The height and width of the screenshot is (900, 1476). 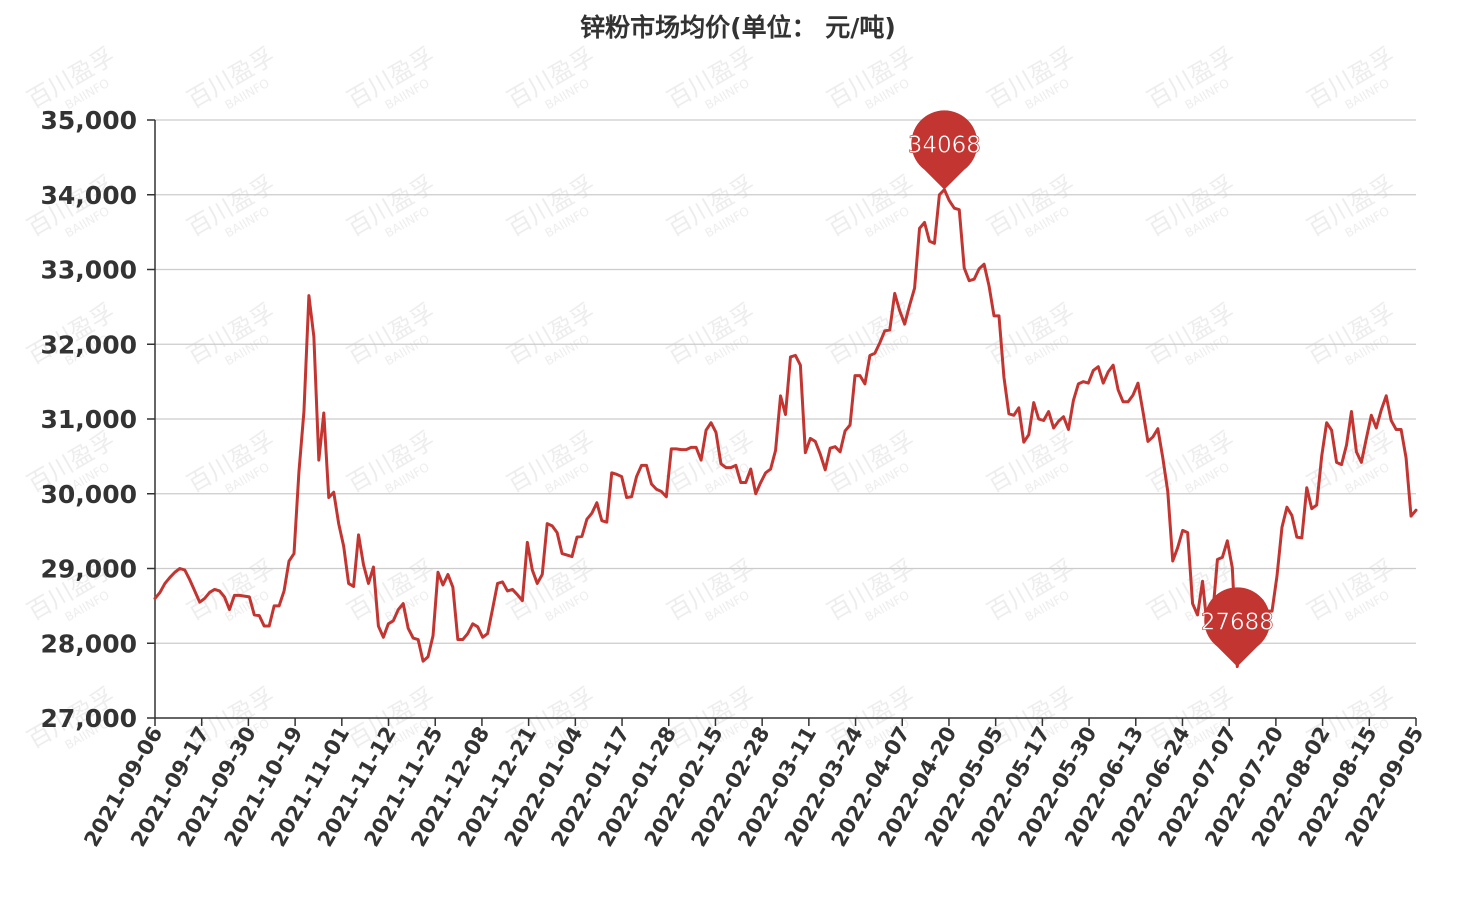 I want to click on y-tick-label: 32,000, so click(x=89, y=344).